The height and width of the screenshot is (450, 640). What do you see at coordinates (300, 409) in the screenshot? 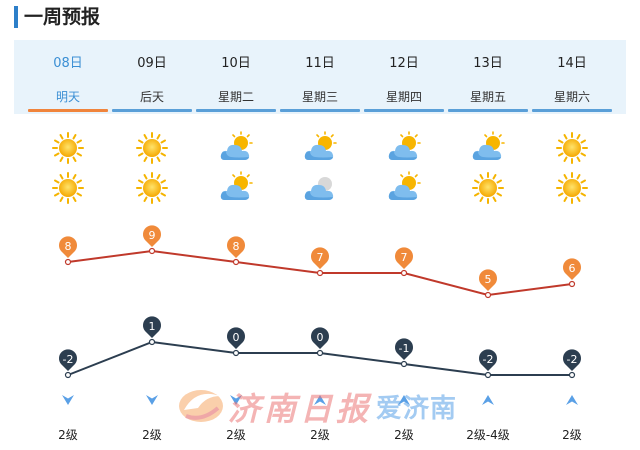
I see `watermark-text-jinan-daily: 济南日报` at bounding box center [300, 409].